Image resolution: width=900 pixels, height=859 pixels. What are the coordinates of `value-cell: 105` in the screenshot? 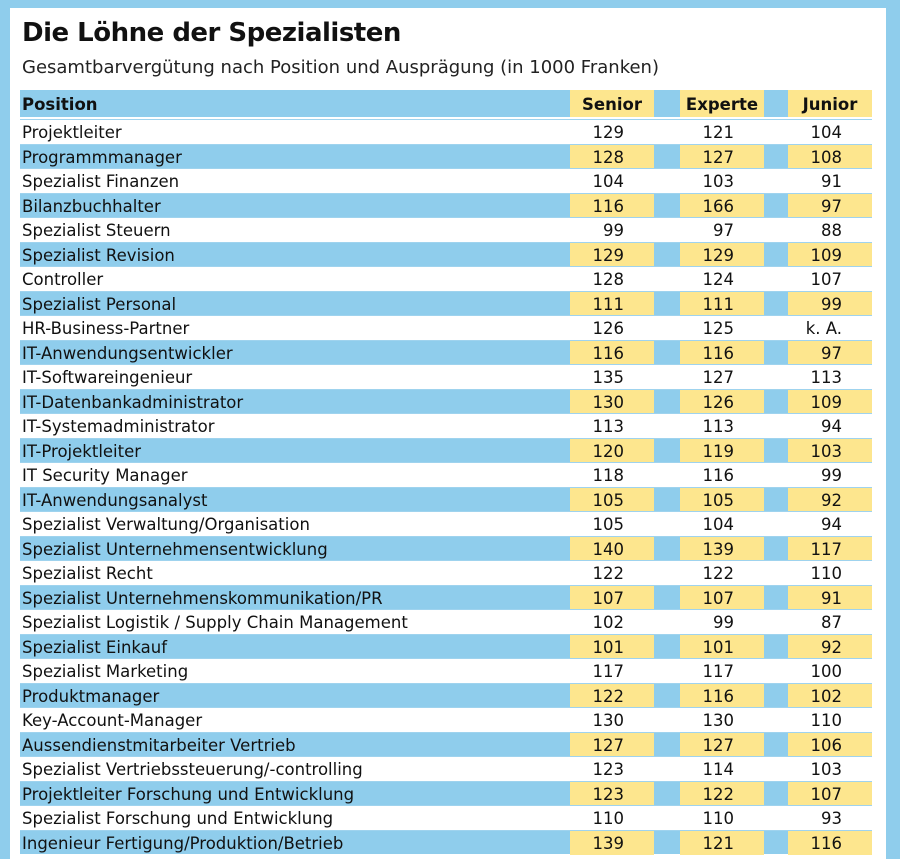 It's located at (722, 499).